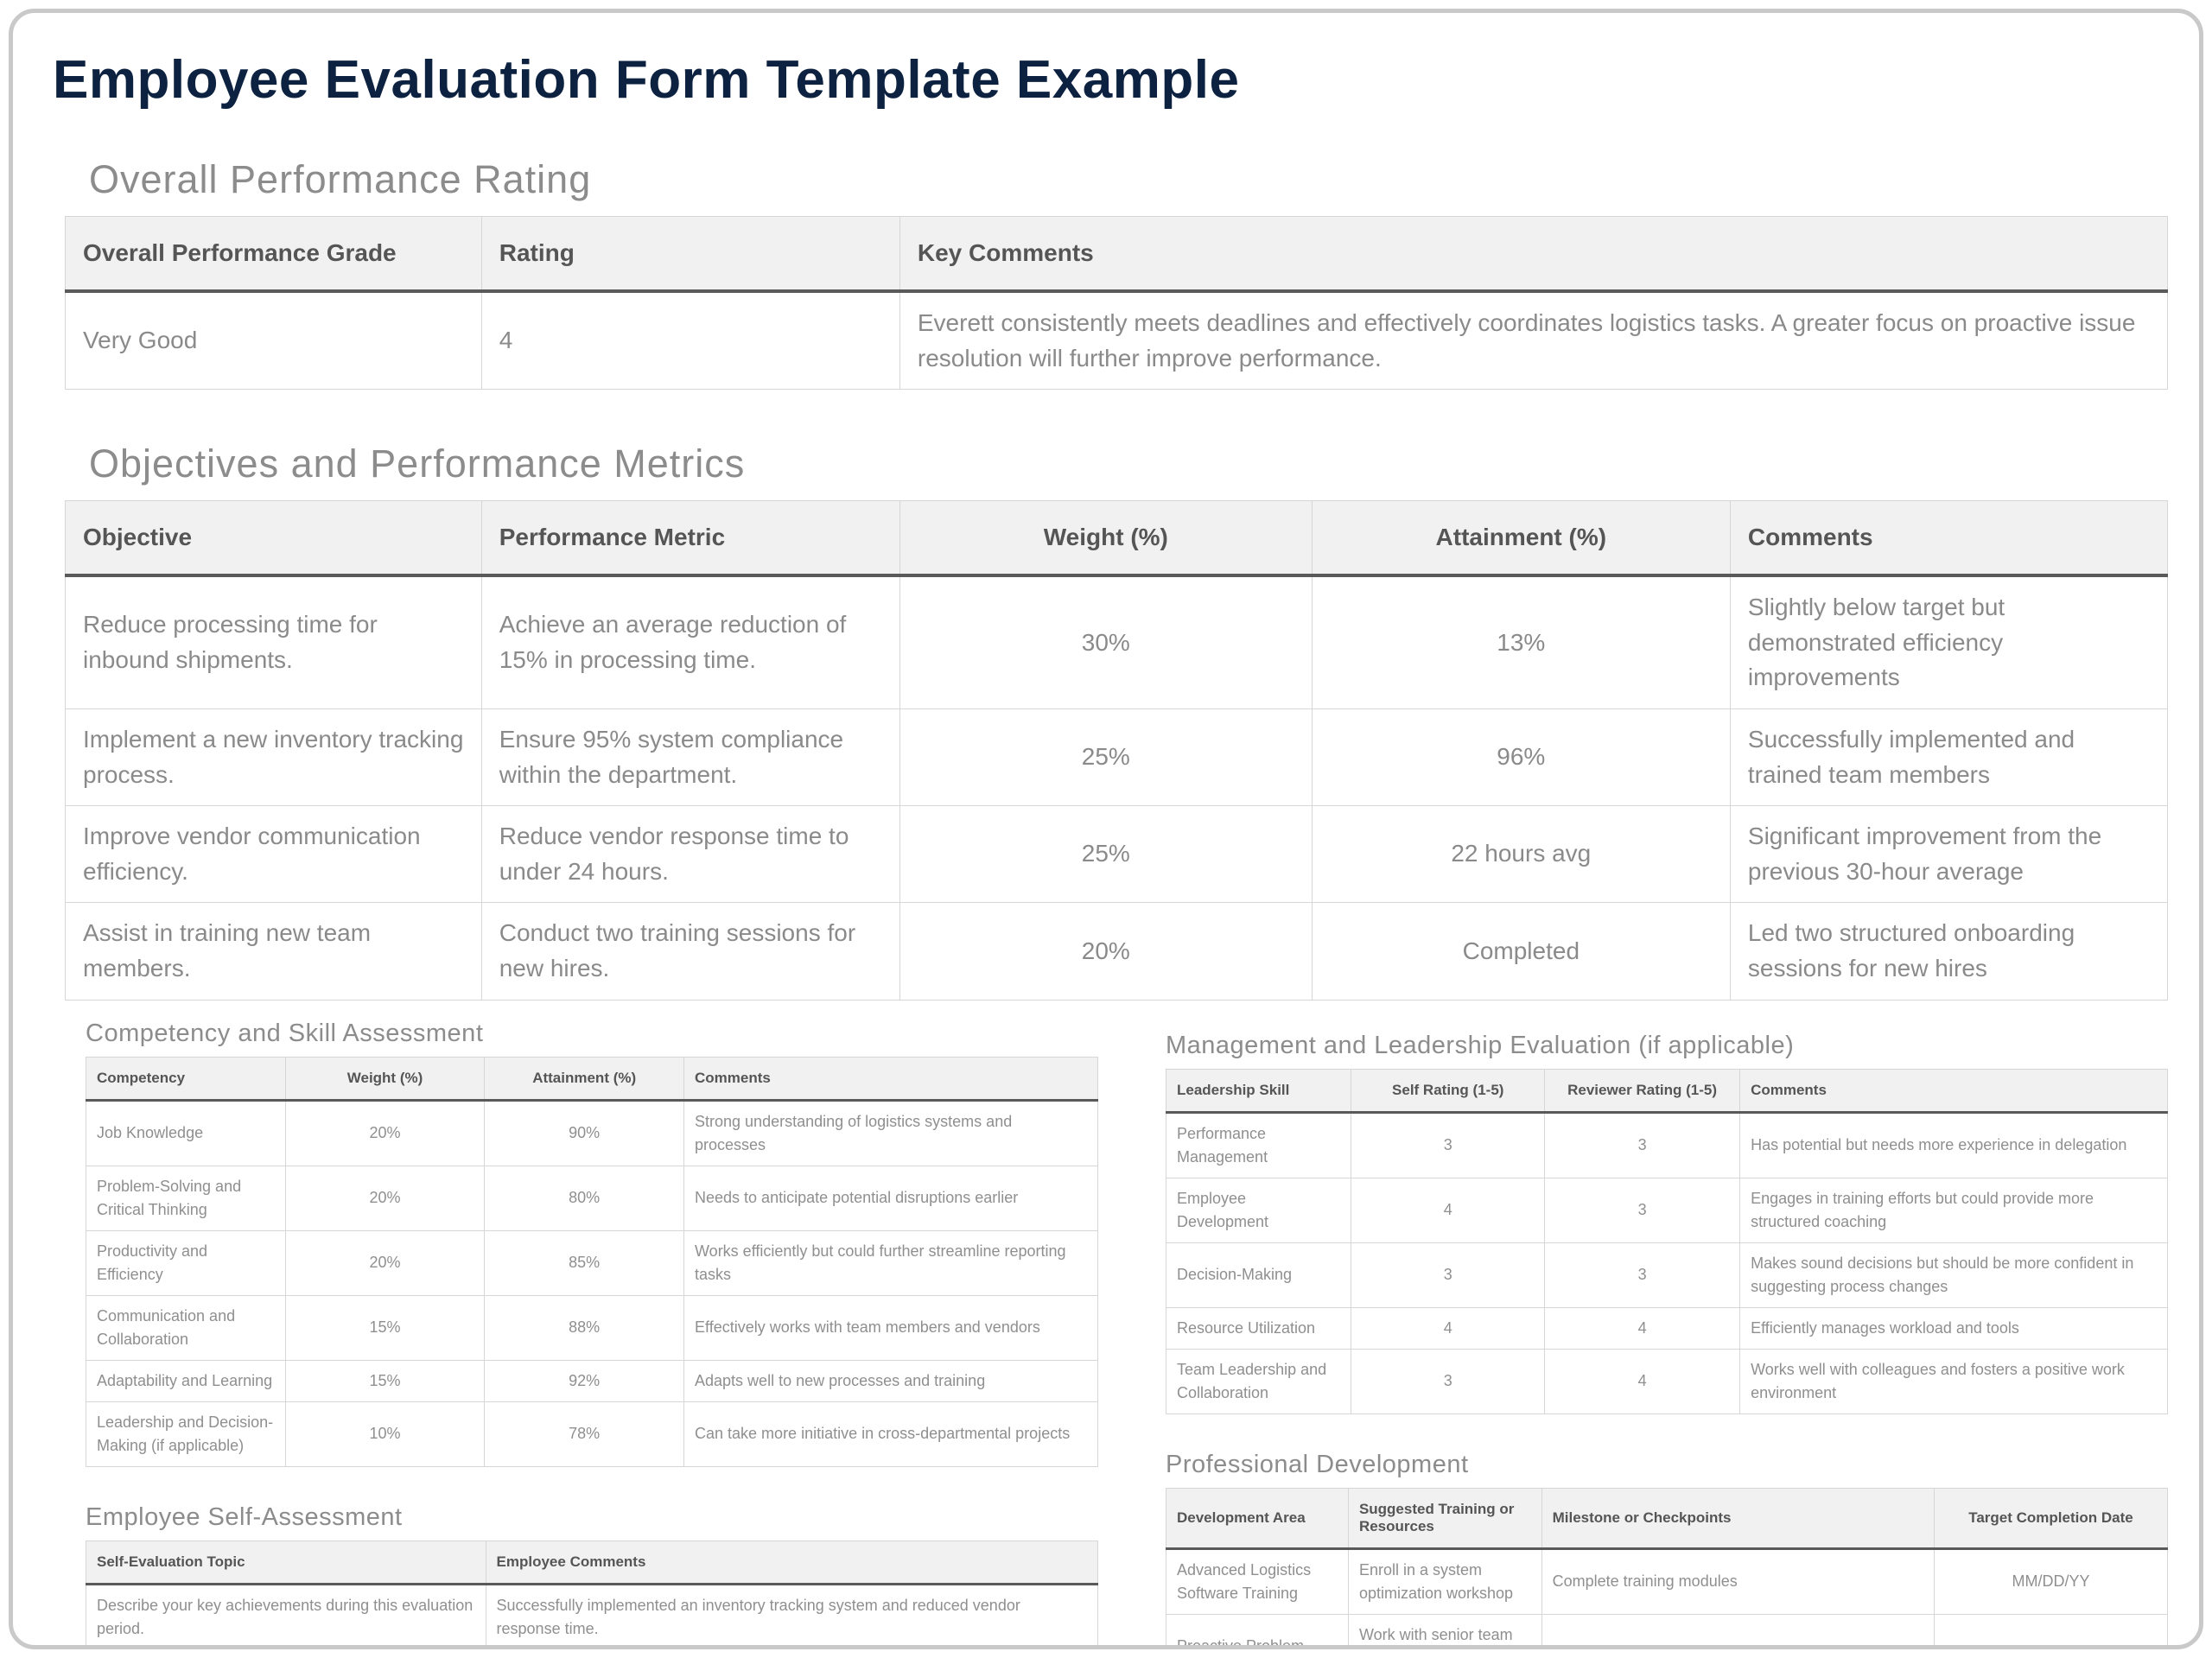 This screenshot has width=2212, height=1658. What do you see at coordinates (584, 1132) in the screenshot?
I see `attainment-cell: 90%` at bounding box center [584, 1132].